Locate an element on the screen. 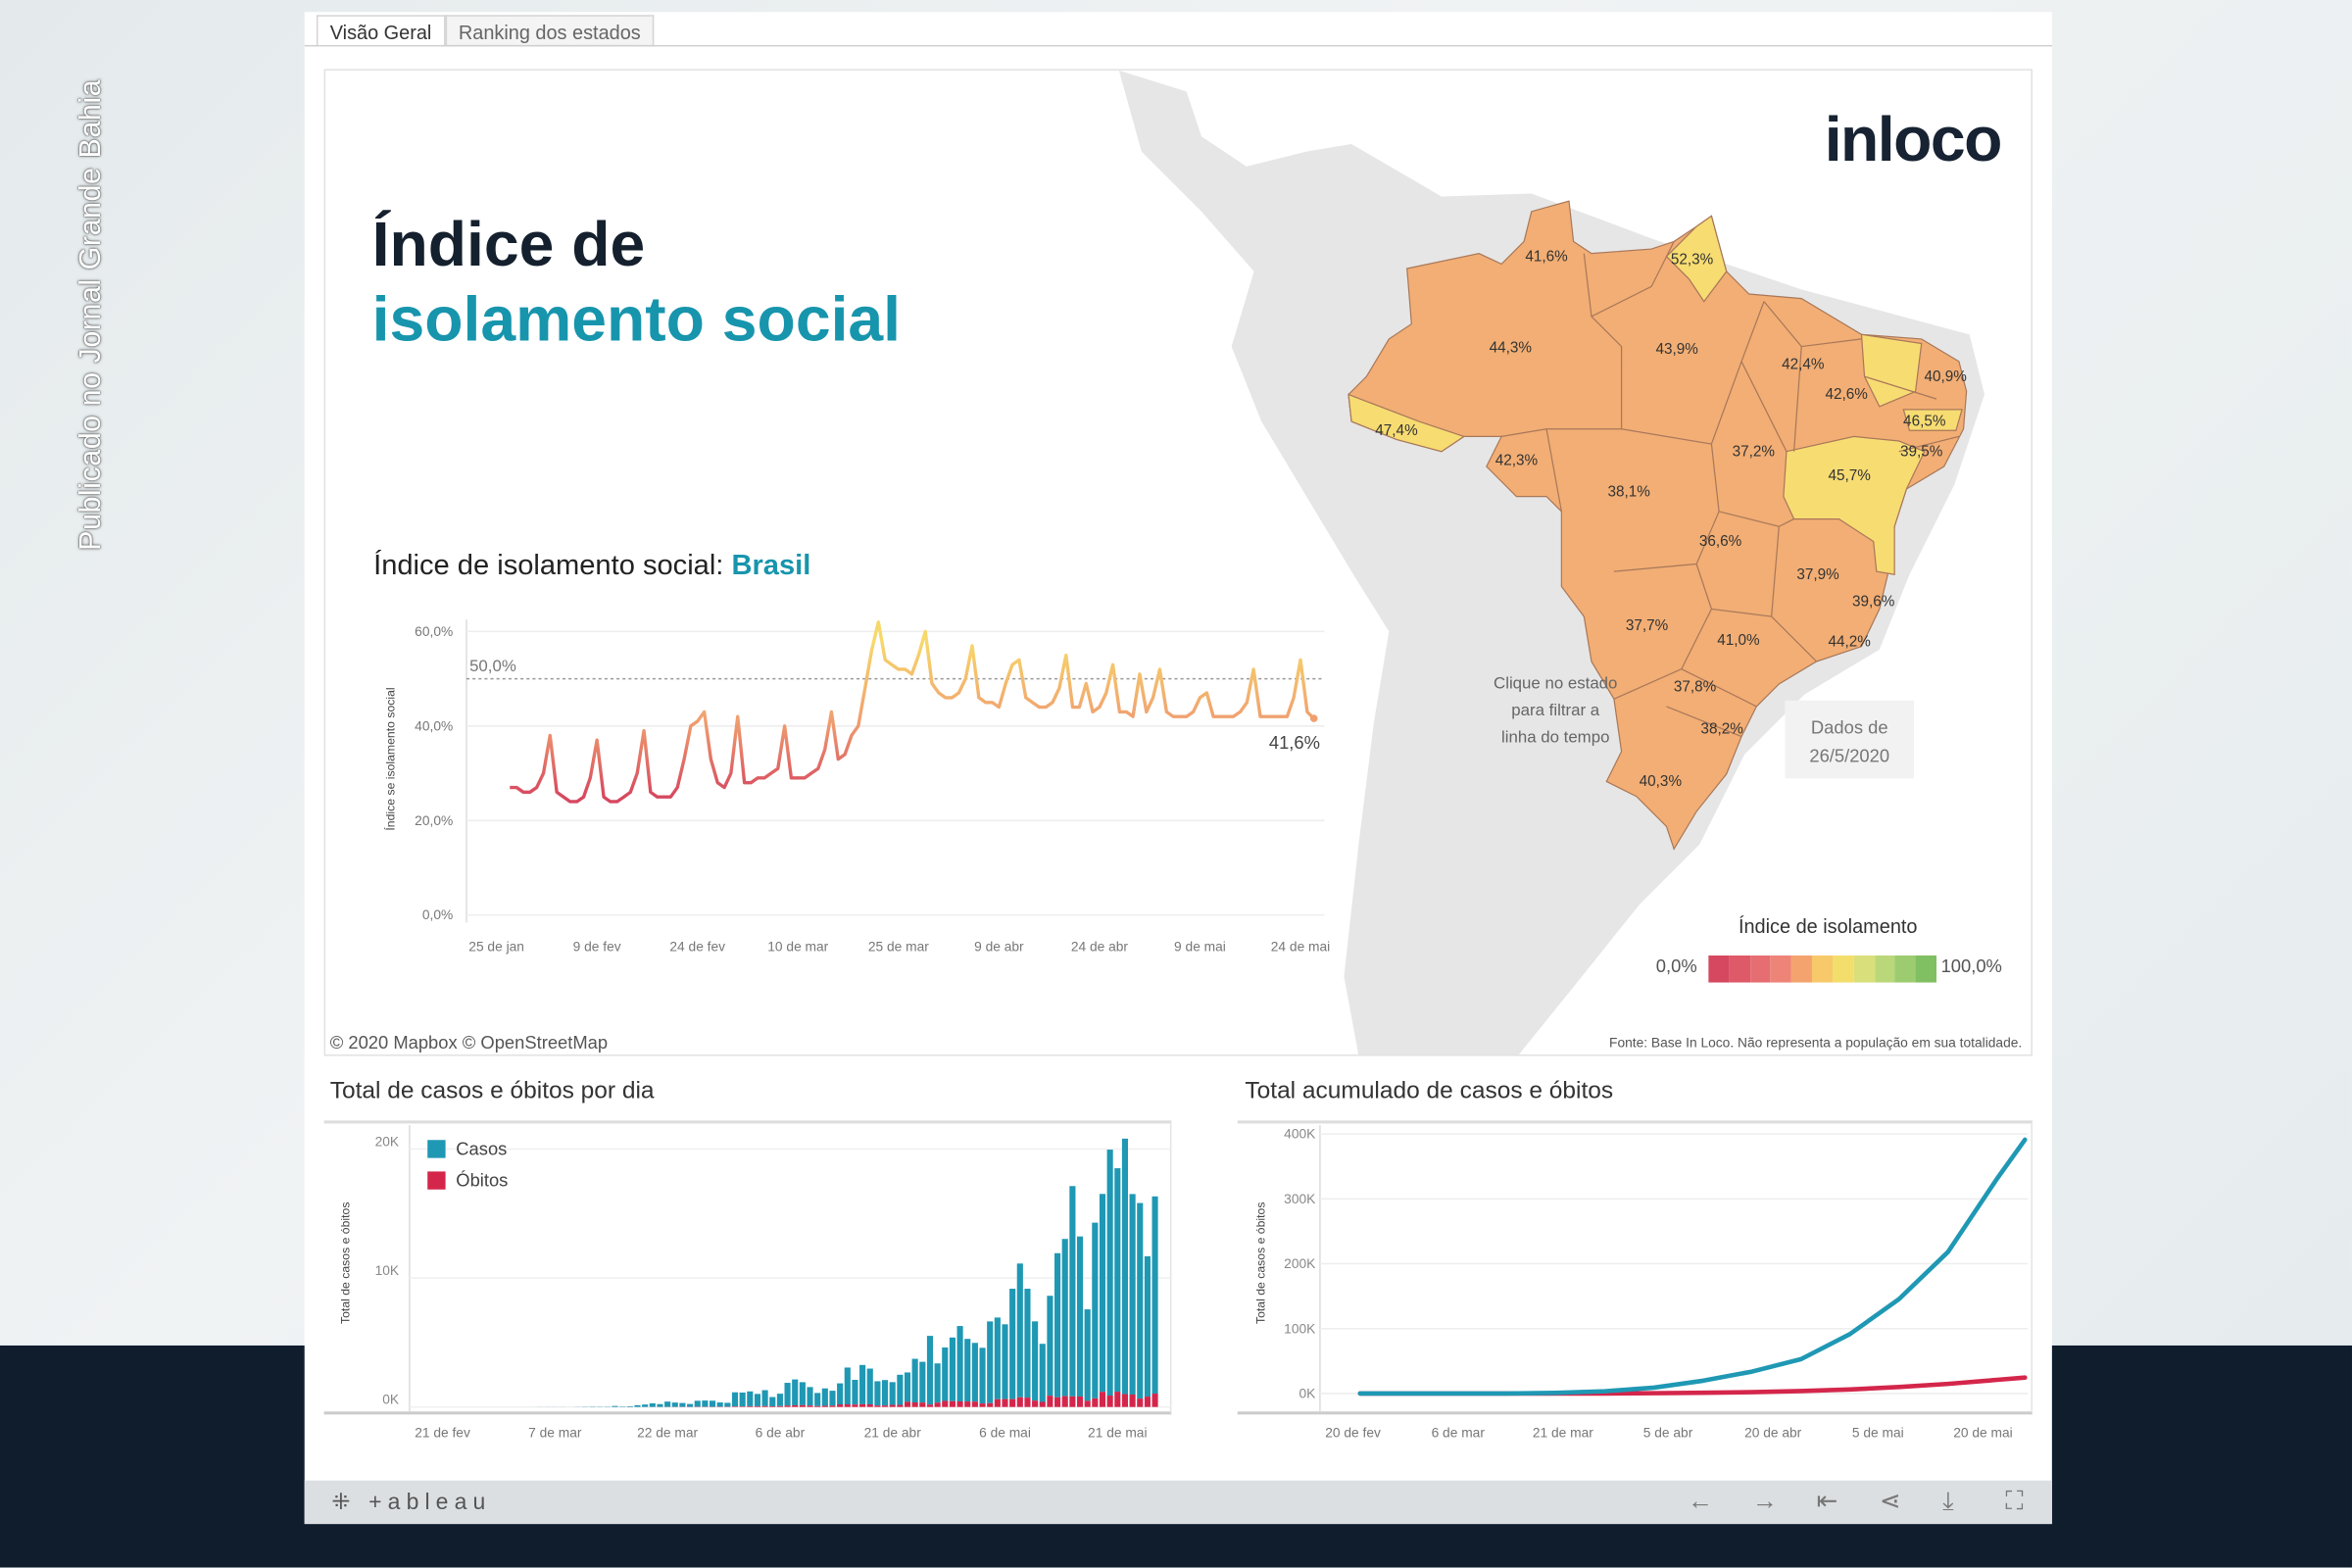 This screenshot has width=2352, height=1568. state-ce is located at coordinates (1891, 370).